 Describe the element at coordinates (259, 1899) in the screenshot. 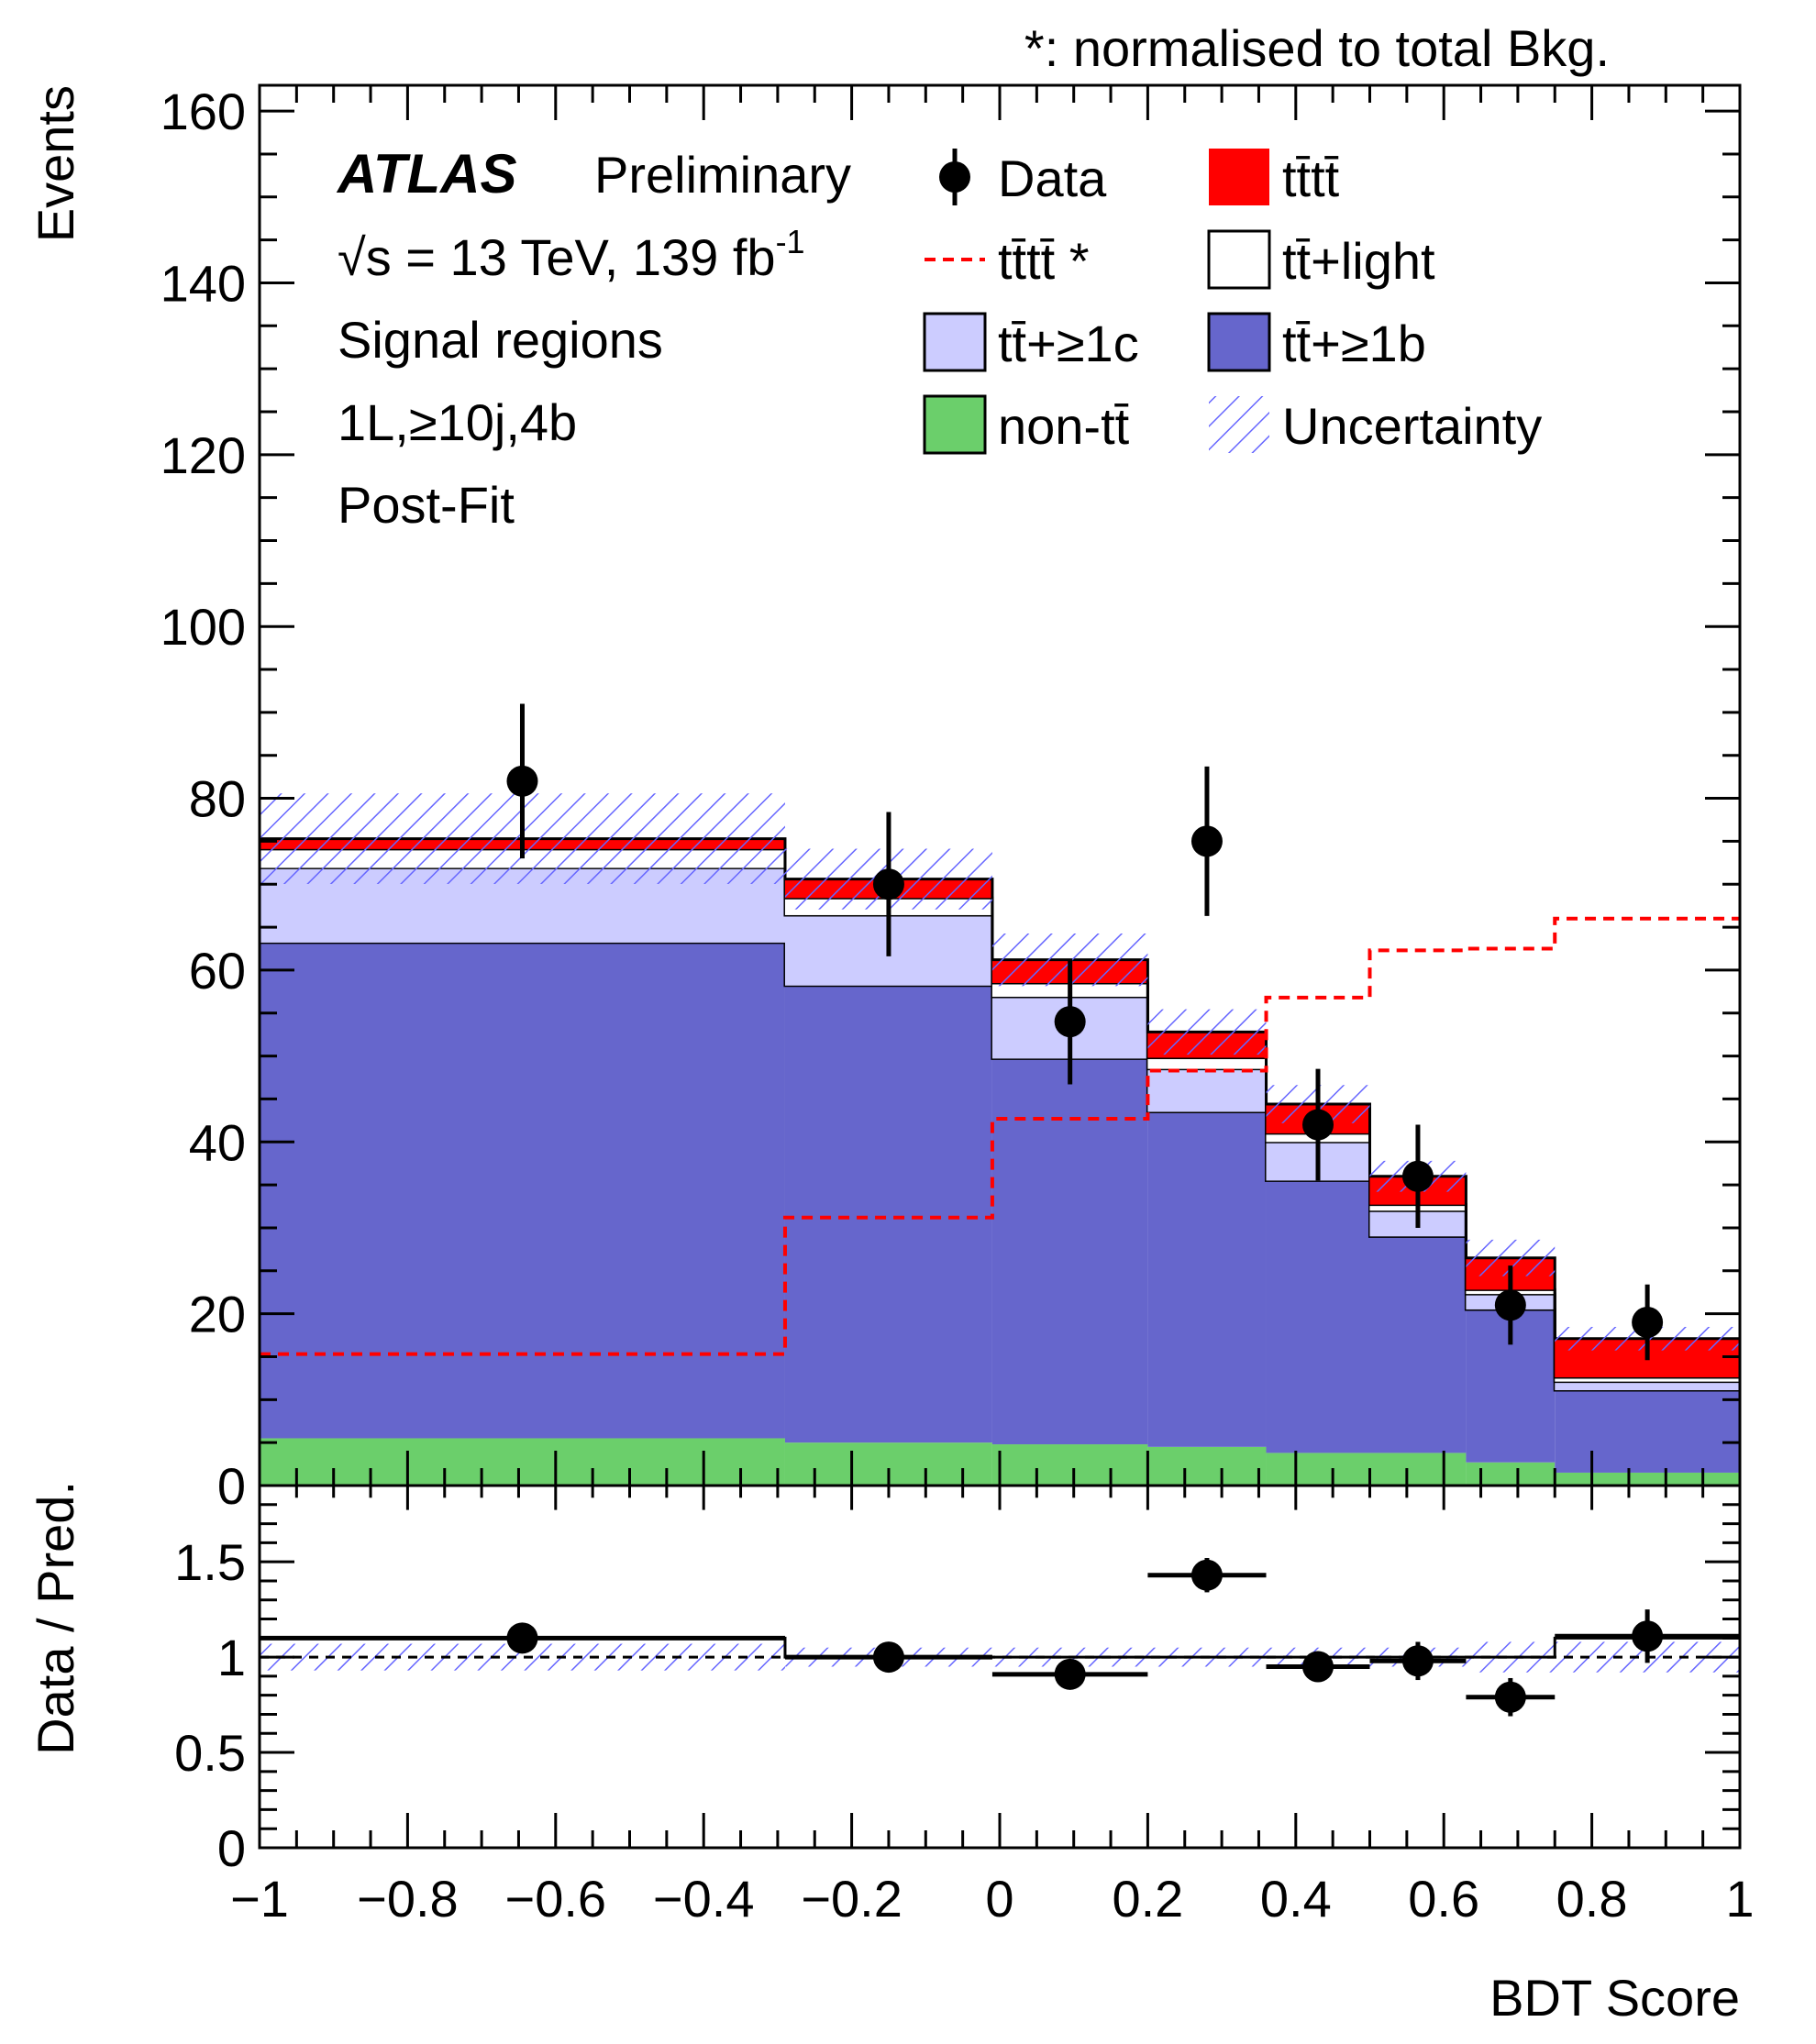

I see `x-tick-label: −1` at that location.